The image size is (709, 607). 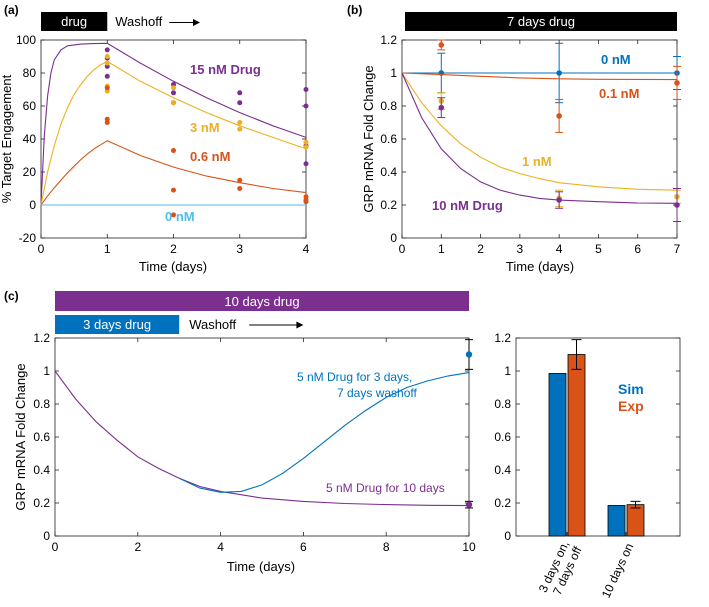 I want to click on panel-b-annotation-0nm: 0 nM, so click(x=616, y=59).